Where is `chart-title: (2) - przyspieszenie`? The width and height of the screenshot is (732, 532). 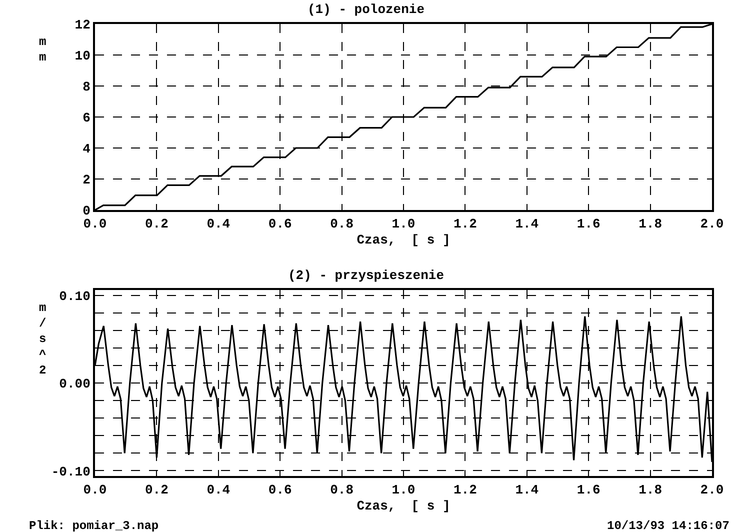
chart-title: (2) - przyspieszenie is located at coordinates (366, 276).